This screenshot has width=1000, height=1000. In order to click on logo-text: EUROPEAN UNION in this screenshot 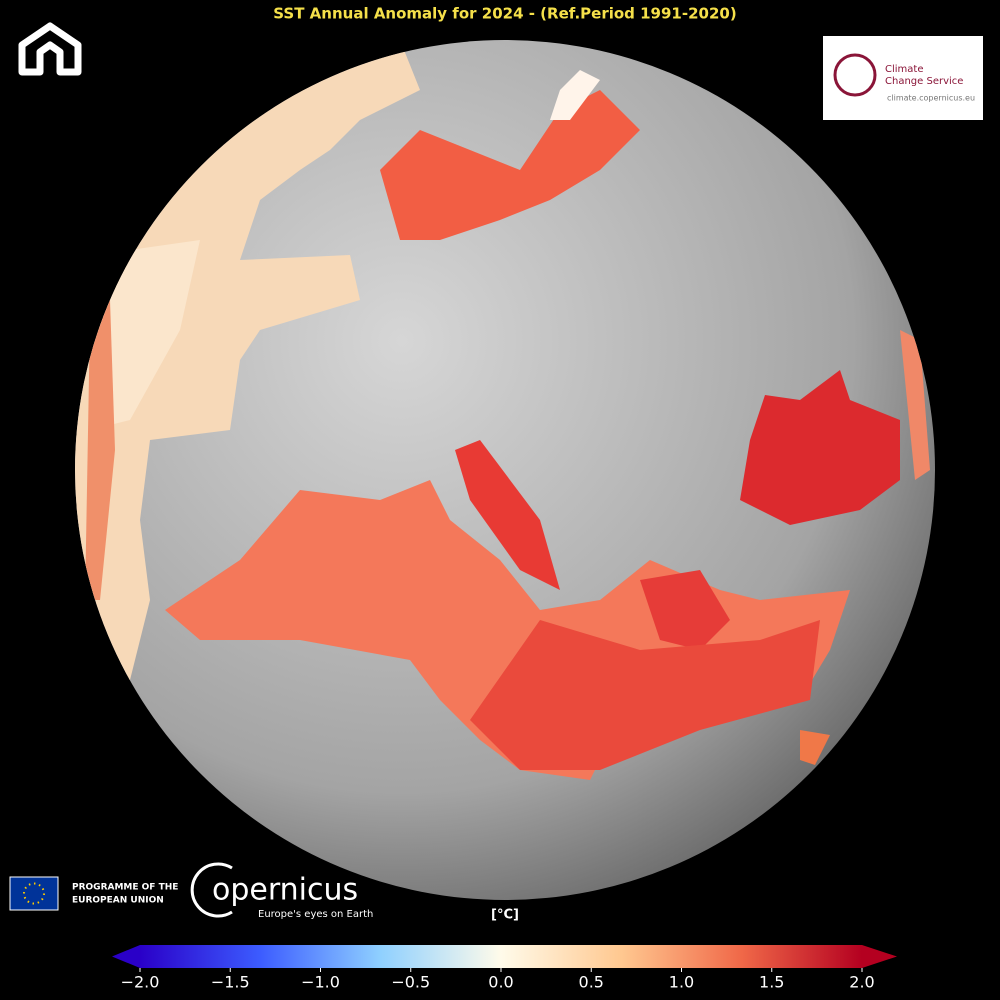, I will do `click(118, 901)`.